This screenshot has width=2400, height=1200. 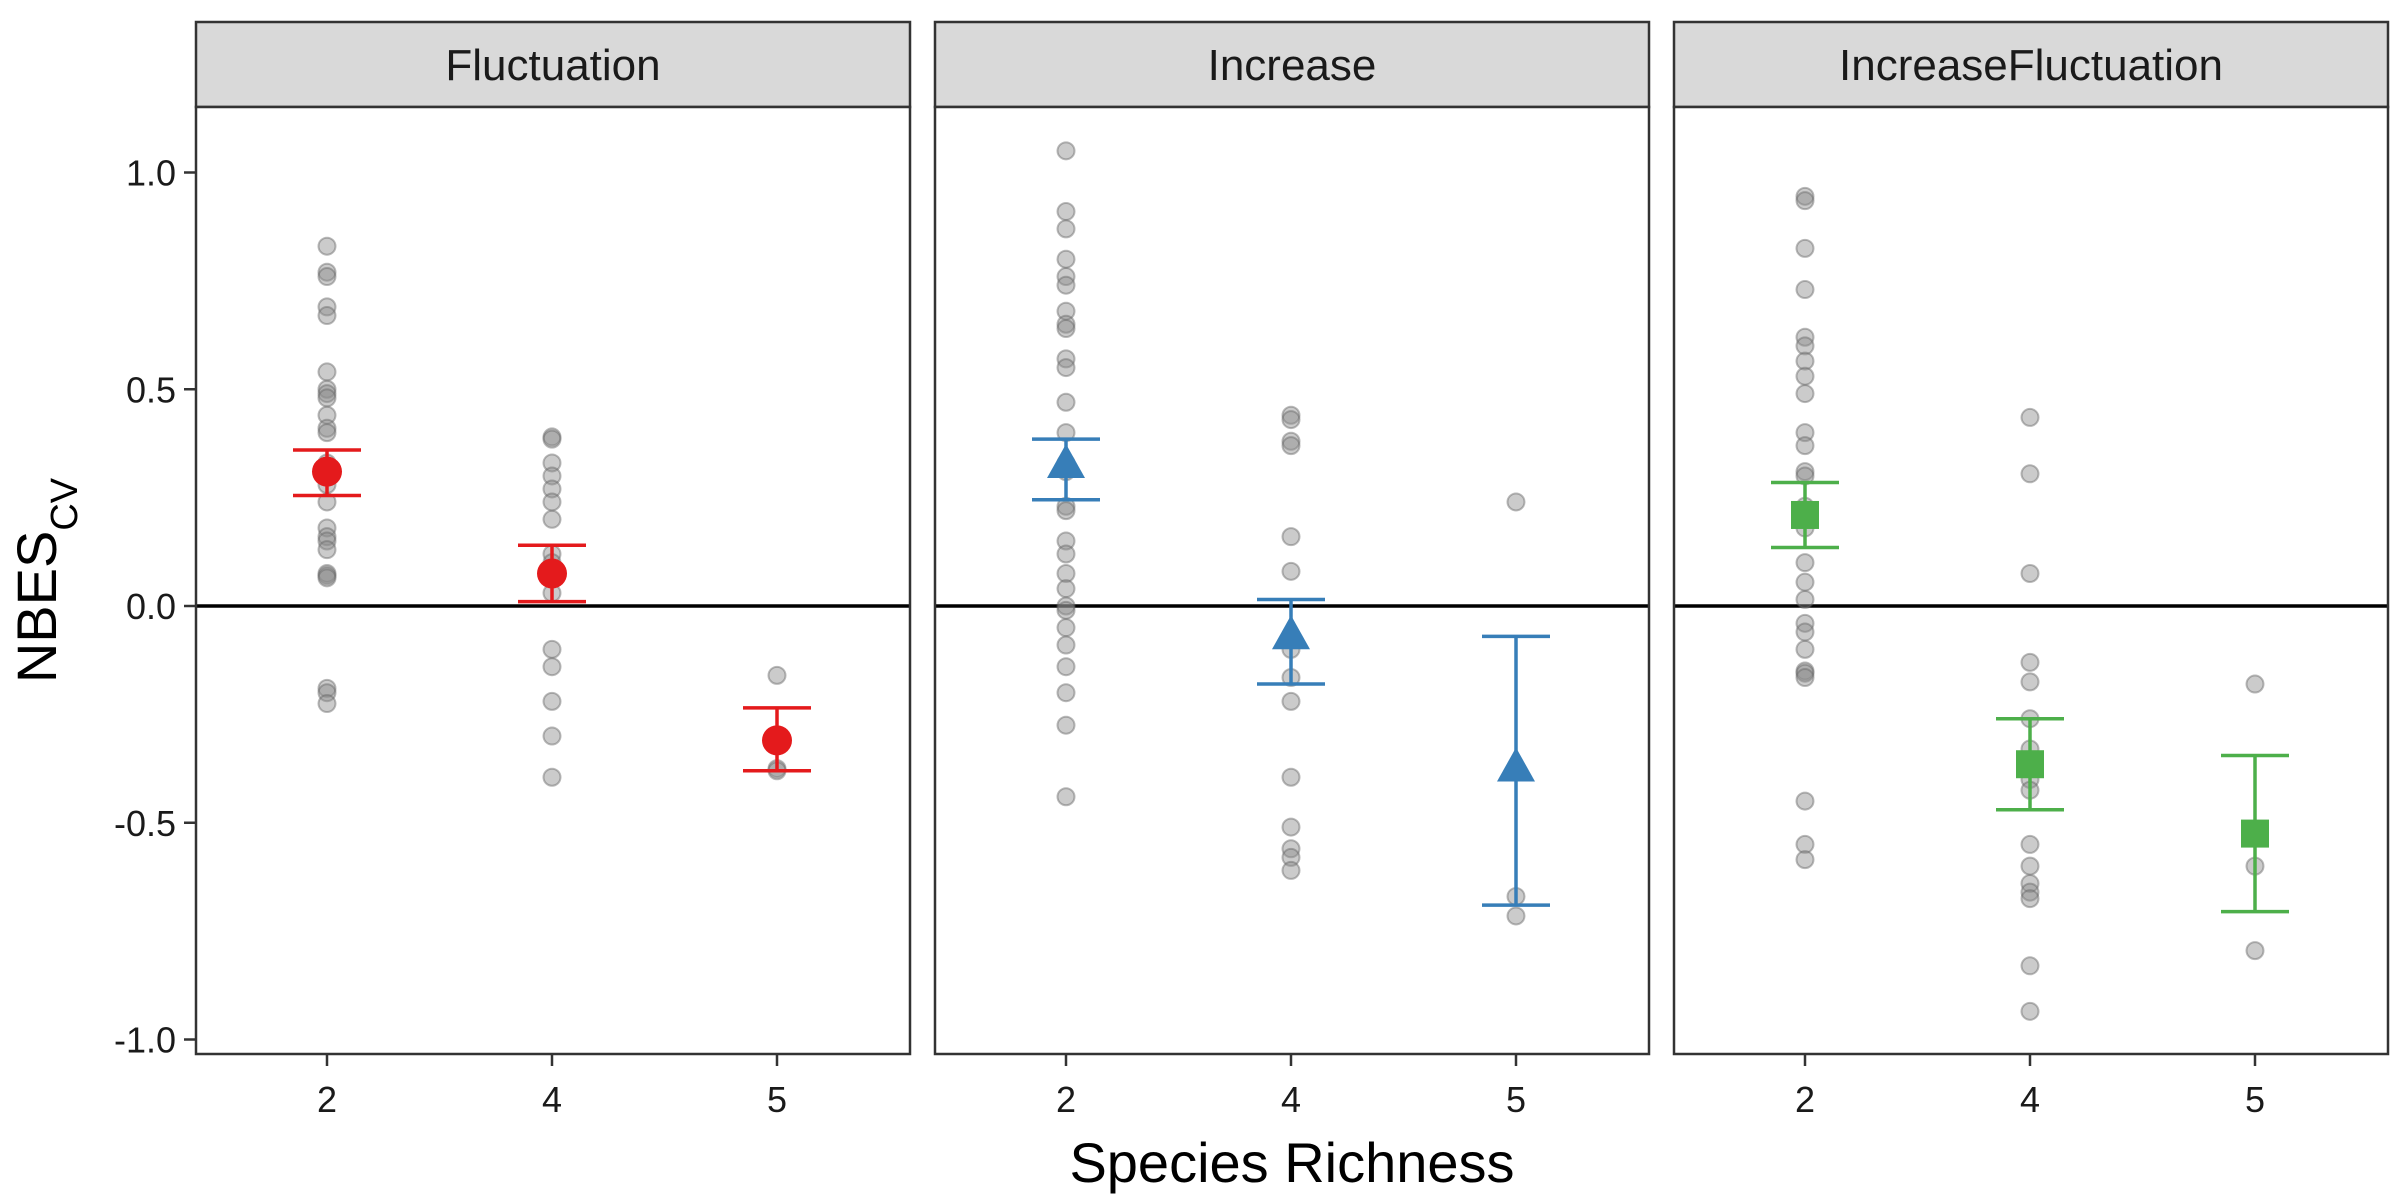 What do you see at coordinates (155, 607) in the screenshot?
I see `y-axis: -1.0 -0.5 0.0 0.5 1.0` at bounding box center [155, 607].